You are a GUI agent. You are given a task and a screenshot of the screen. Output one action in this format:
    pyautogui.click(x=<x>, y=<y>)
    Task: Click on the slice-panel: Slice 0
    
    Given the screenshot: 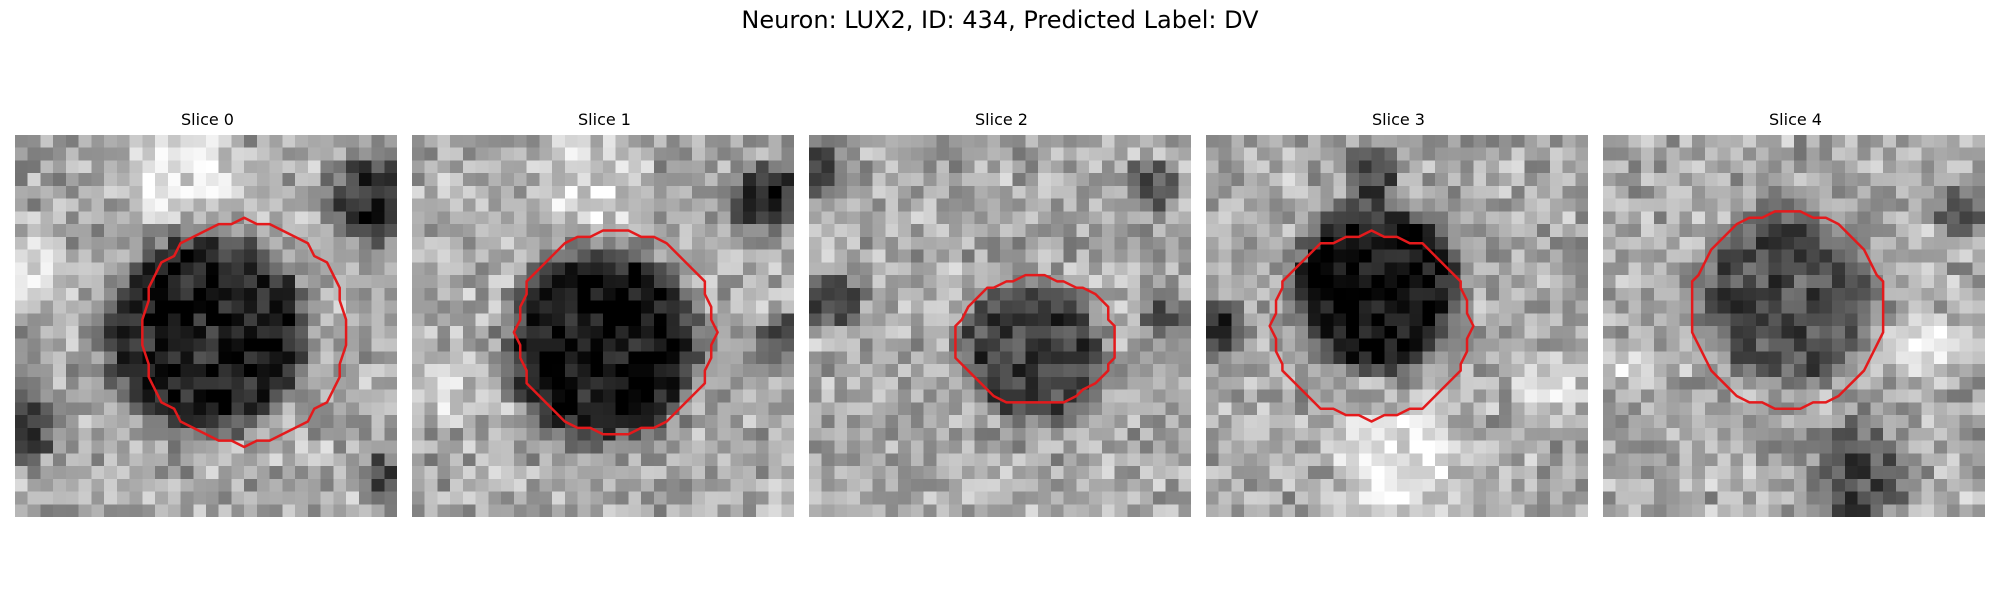 What is the action you would take?
    pyautogui.click(x=207, y=313)
    